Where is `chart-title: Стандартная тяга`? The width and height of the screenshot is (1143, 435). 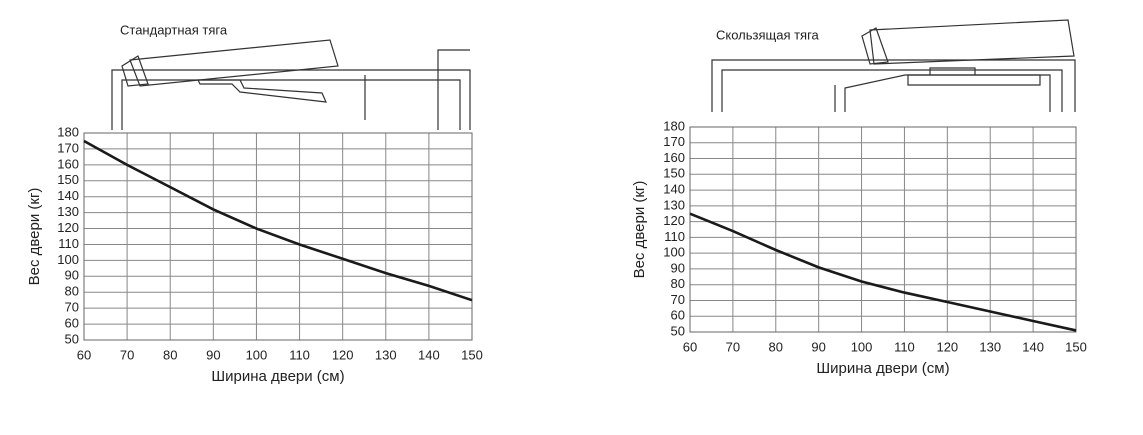 chart-title: Стандартная тяга is located at coordinates (174, 29).